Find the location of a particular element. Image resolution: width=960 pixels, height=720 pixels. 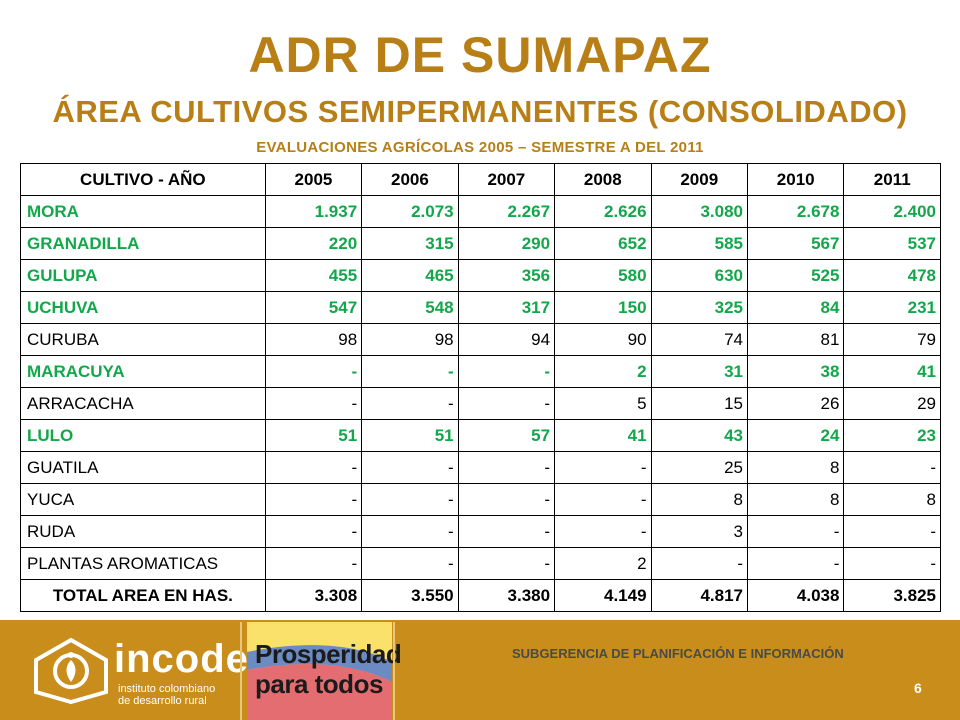

crop-name-cell: PLANTAS AROMATICAS is located at coordinates (143, 563).